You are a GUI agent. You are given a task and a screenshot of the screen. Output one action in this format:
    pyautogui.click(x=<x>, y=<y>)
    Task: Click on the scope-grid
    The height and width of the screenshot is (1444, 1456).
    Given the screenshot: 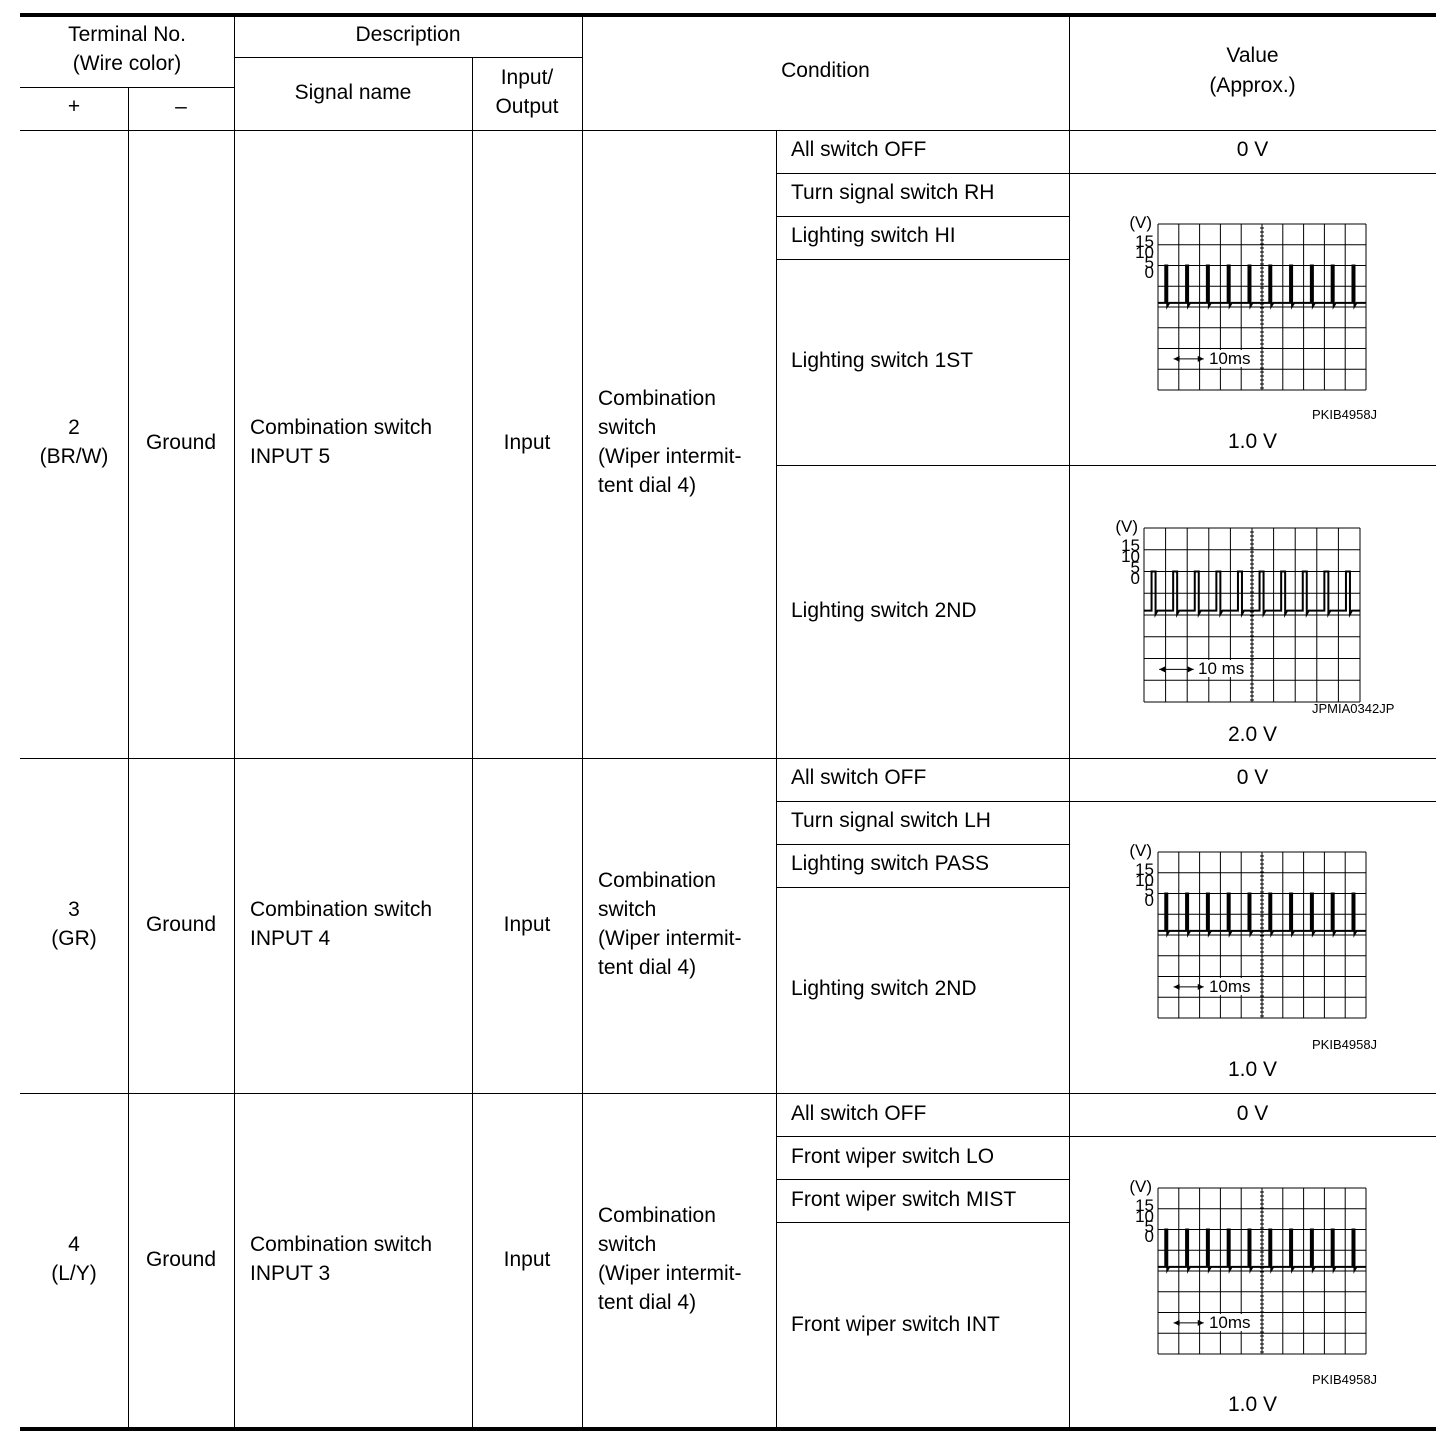 What is the action you would take?
    pyautogui.click(x=1252, y=615)
    